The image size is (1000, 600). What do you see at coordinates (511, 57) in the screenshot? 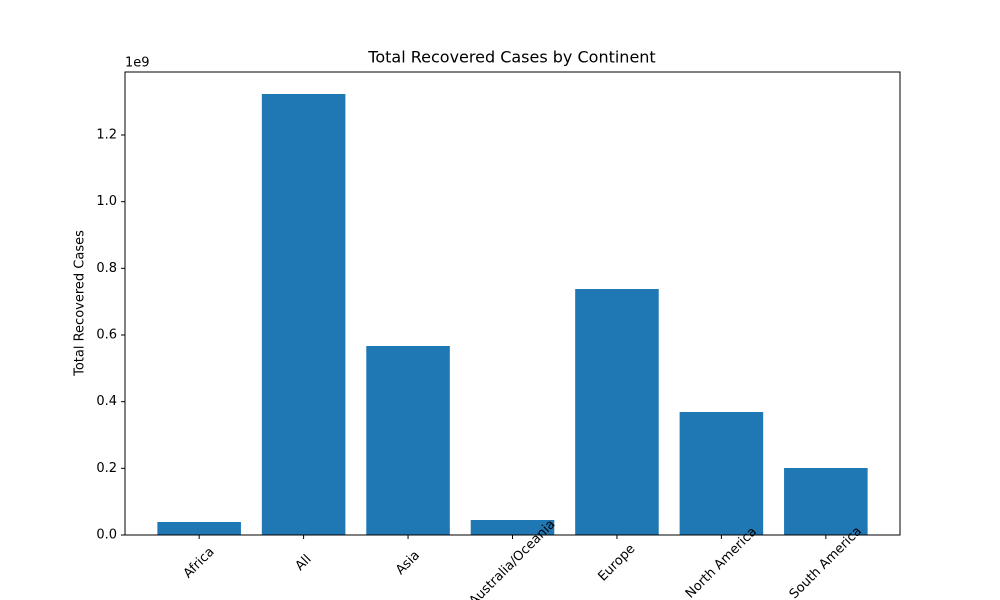
I see `chart-title: Total Recovered Cases by Continent` at bounding box center [511, 57].